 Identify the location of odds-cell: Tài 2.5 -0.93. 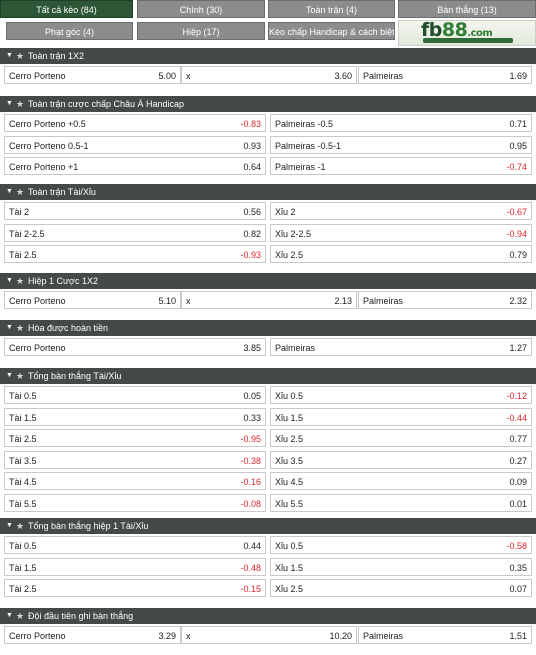
(135, 254).